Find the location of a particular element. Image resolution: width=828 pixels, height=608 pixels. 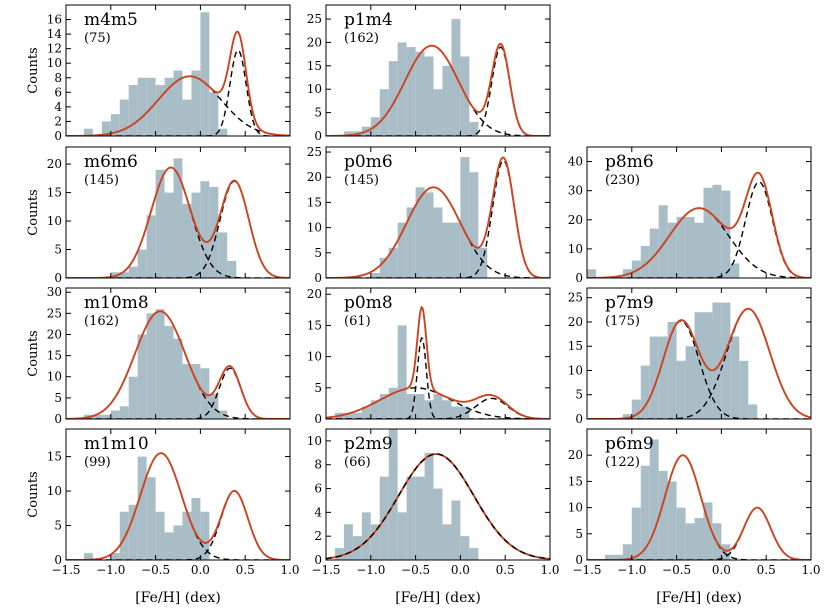

y-tick-label: 2 is located at coordinates (58, 121).